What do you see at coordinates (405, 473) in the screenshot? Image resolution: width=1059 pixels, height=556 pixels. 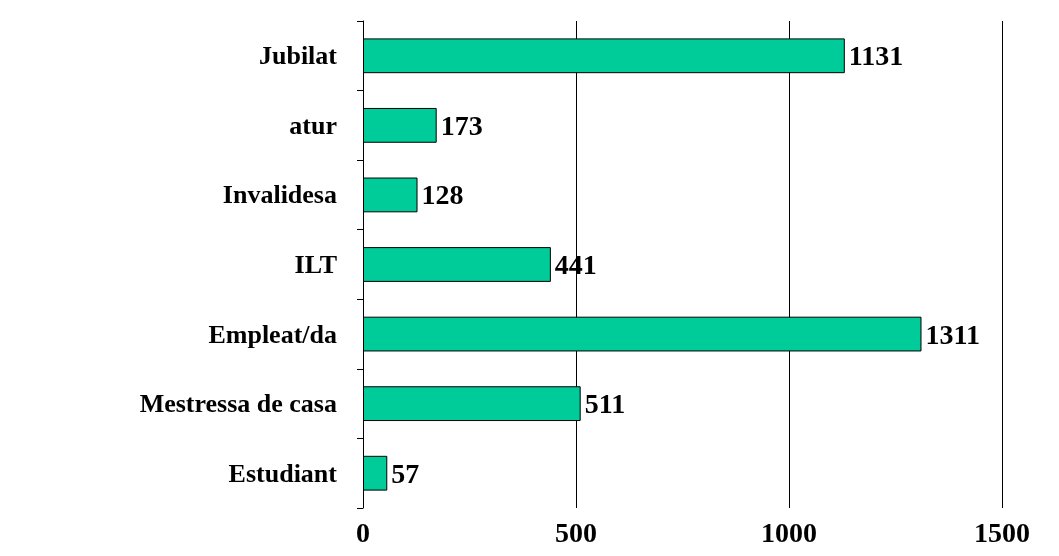 I see `data-label: 57` at bounding box center [405, 473].